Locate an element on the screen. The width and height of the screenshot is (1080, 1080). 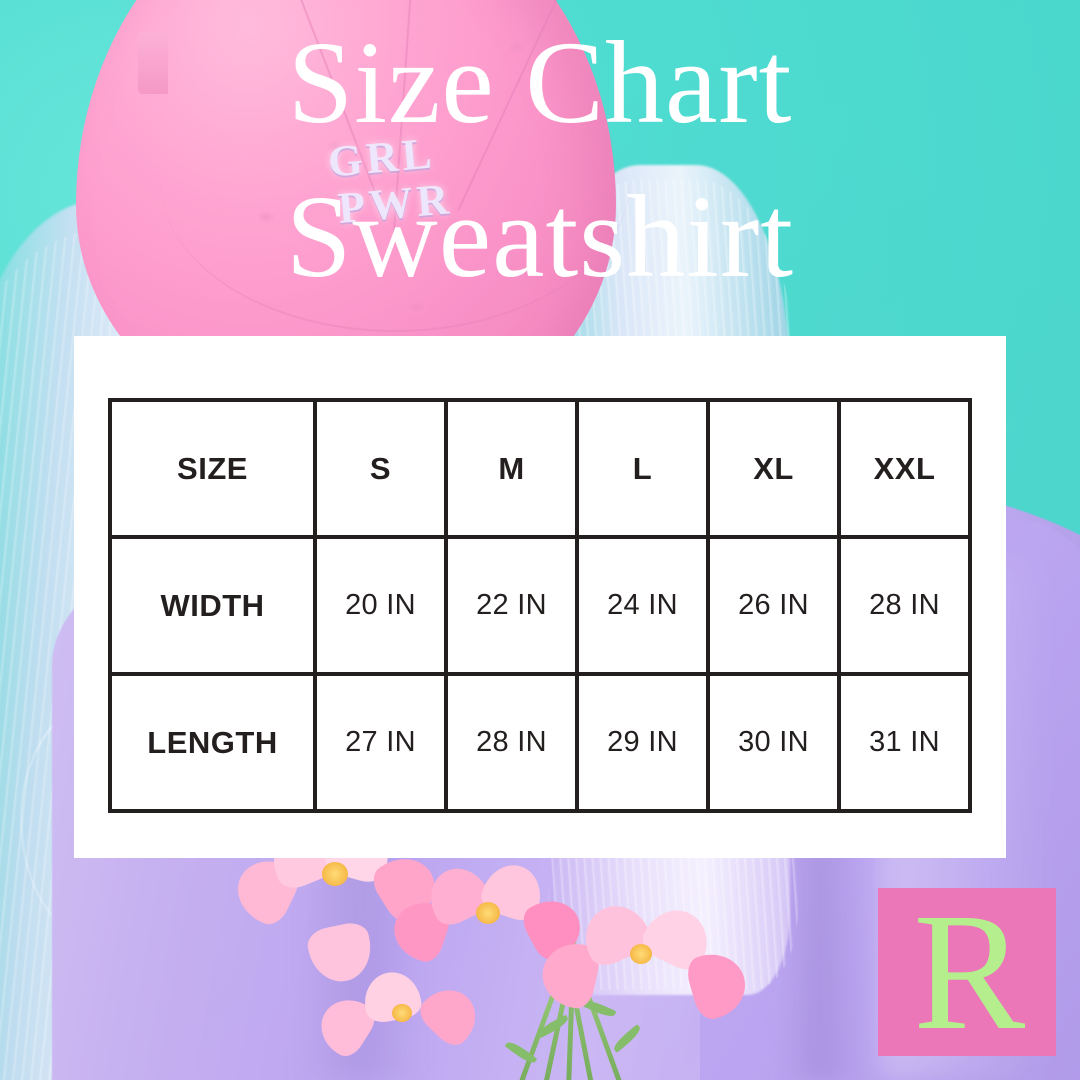
table-row-width: WIDTH 20 IN 22 IN 24 IN 26 IN 28 IN is located at coordinates (540, 605).